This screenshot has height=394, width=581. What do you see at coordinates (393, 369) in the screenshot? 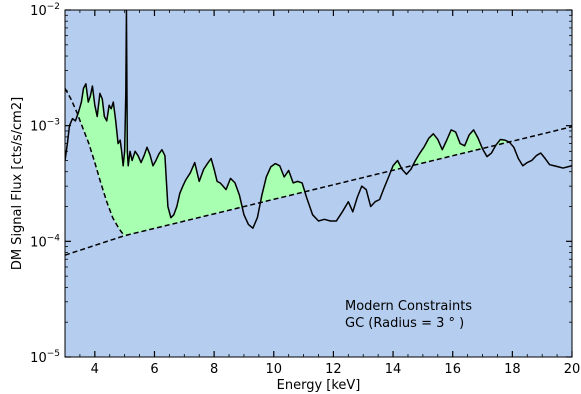
I see `x-tick-label: 14` at bounding box center [393, 369].